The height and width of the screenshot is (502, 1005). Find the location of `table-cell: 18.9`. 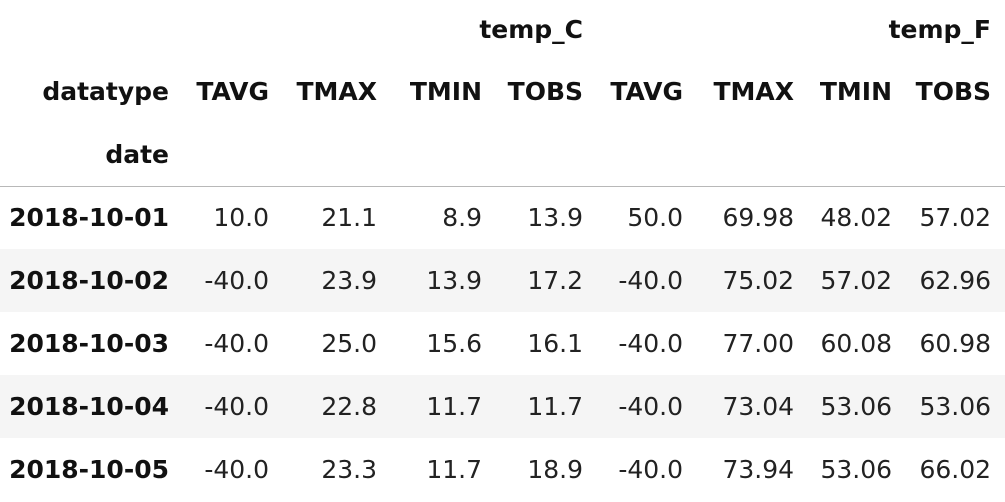

table-cell: 18.9 is located at coordinates (555, 469).